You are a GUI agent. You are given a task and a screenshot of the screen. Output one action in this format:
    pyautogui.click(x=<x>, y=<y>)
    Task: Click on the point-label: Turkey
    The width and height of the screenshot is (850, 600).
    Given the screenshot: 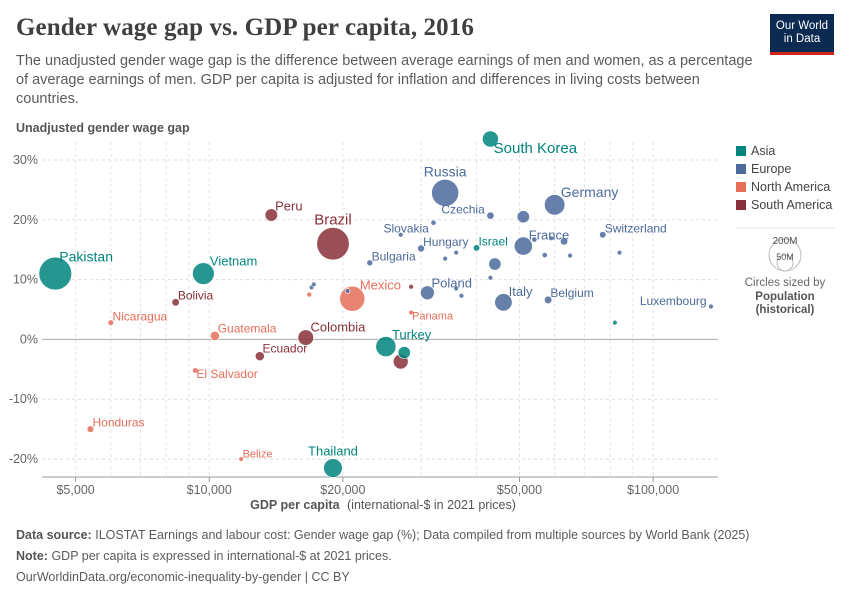 What is the action you would take?
    pyautogui.click(x=412, y=334)
    